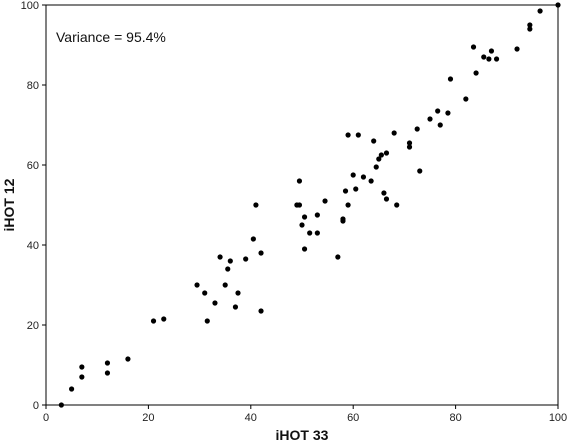 The height and width of the screenshot is (445, 567). I want to click on y-axis-title: iHOT 12, so click(9, 204).